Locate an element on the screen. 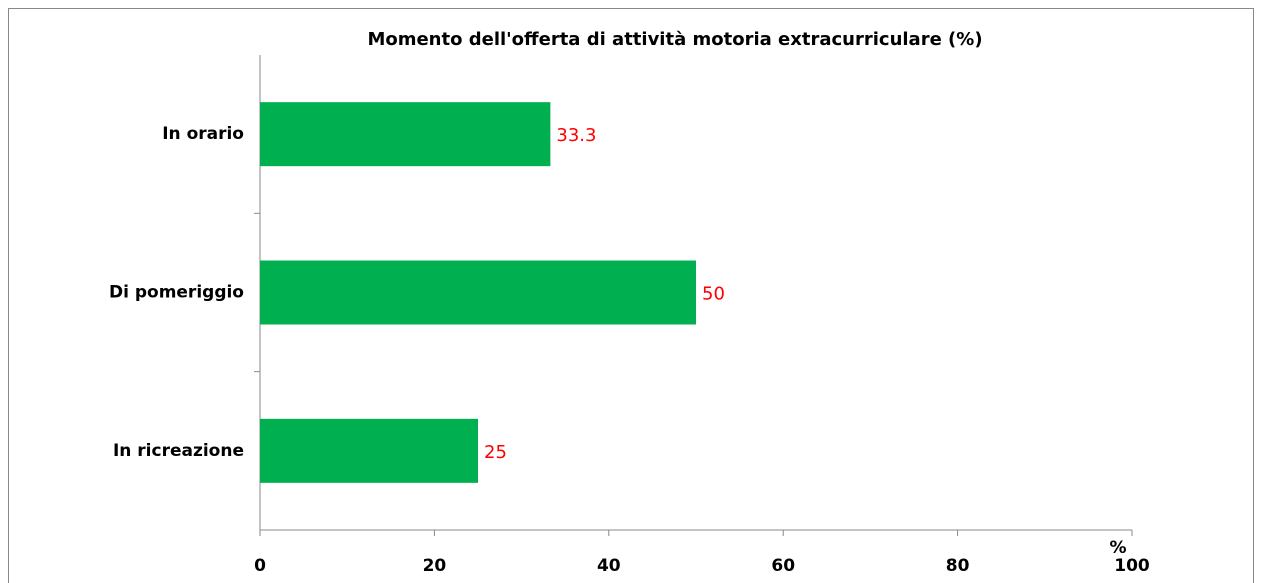 This screenshot has height=583, width=1262. x-axis-label: % is located at coordinates (1117, 548).